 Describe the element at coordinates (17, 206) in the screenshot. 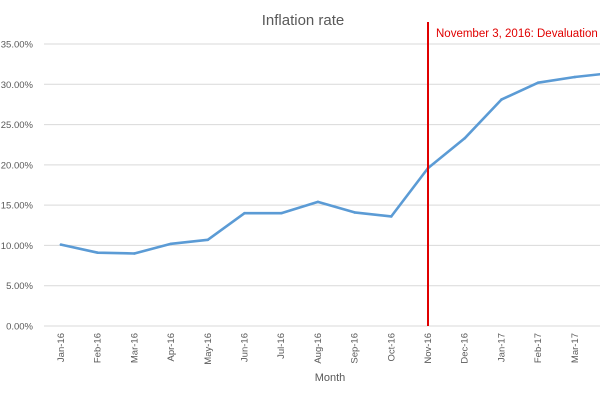

I see `y-tick-label: 15.00%` at that location.